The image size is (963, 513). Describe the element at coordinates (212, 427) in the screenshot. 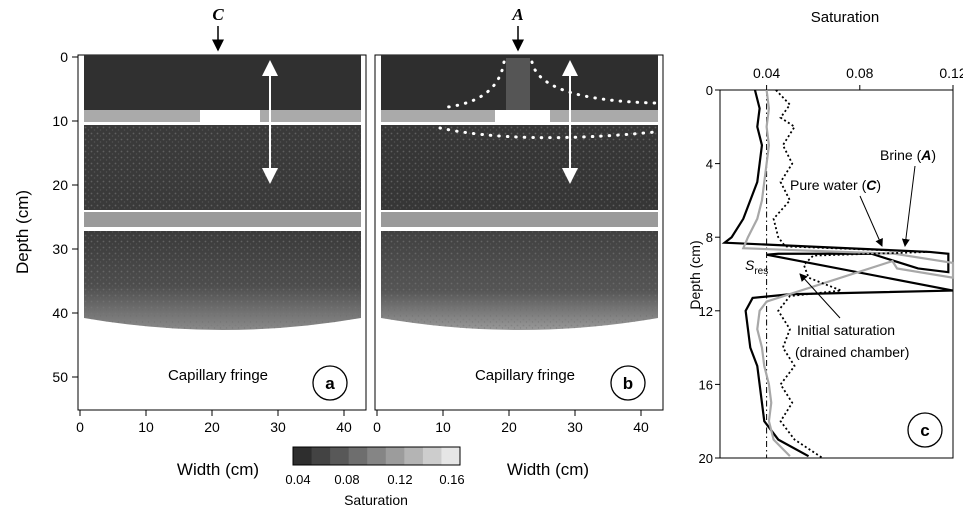

I see `panel-a-x-tick: 20` at that location.